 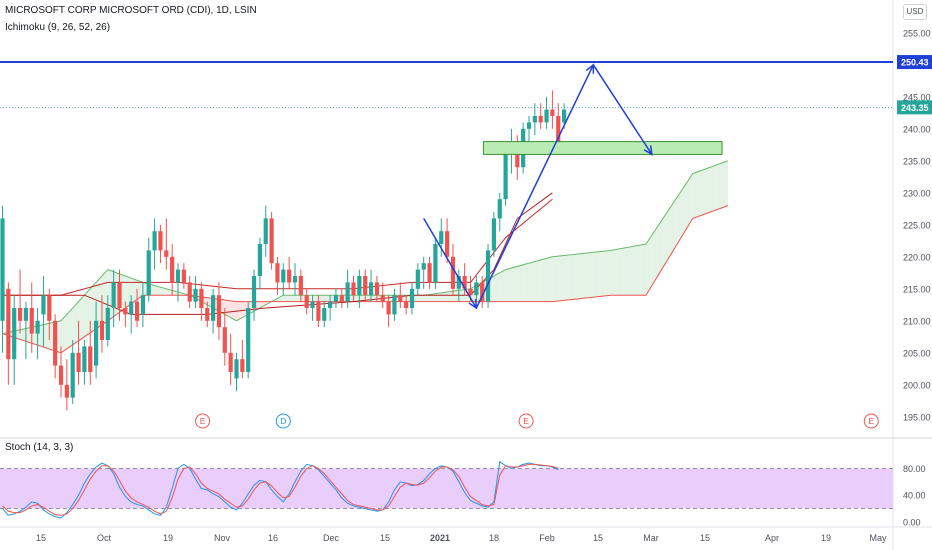 I want to click on stoch-legend: Stoch (14, 3, 3), so click(x=39, y=447).